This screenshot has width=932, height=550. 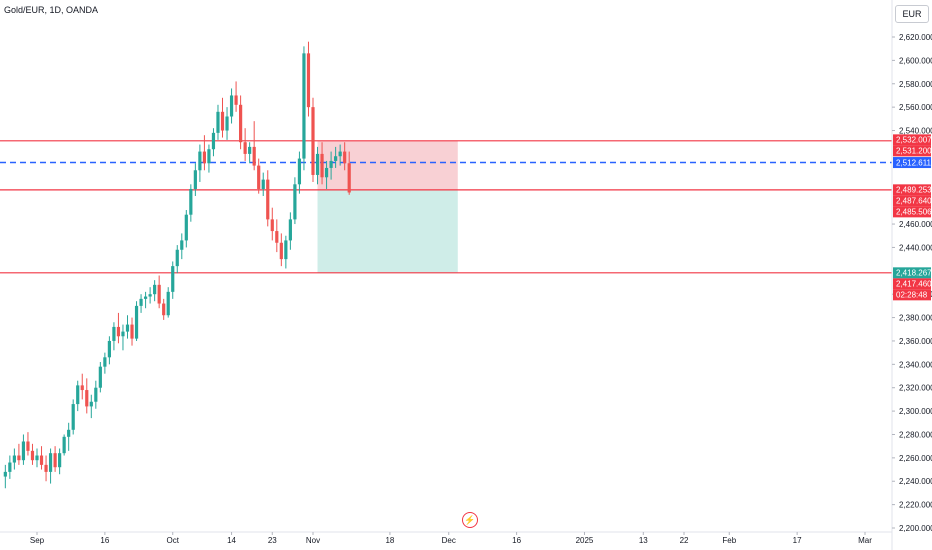 What do you see at coordinates (51, 10) in the screenshot?
I see `symbol-title: Gold/EUR, 1D, OANDA` at bounding box center [51, 10].